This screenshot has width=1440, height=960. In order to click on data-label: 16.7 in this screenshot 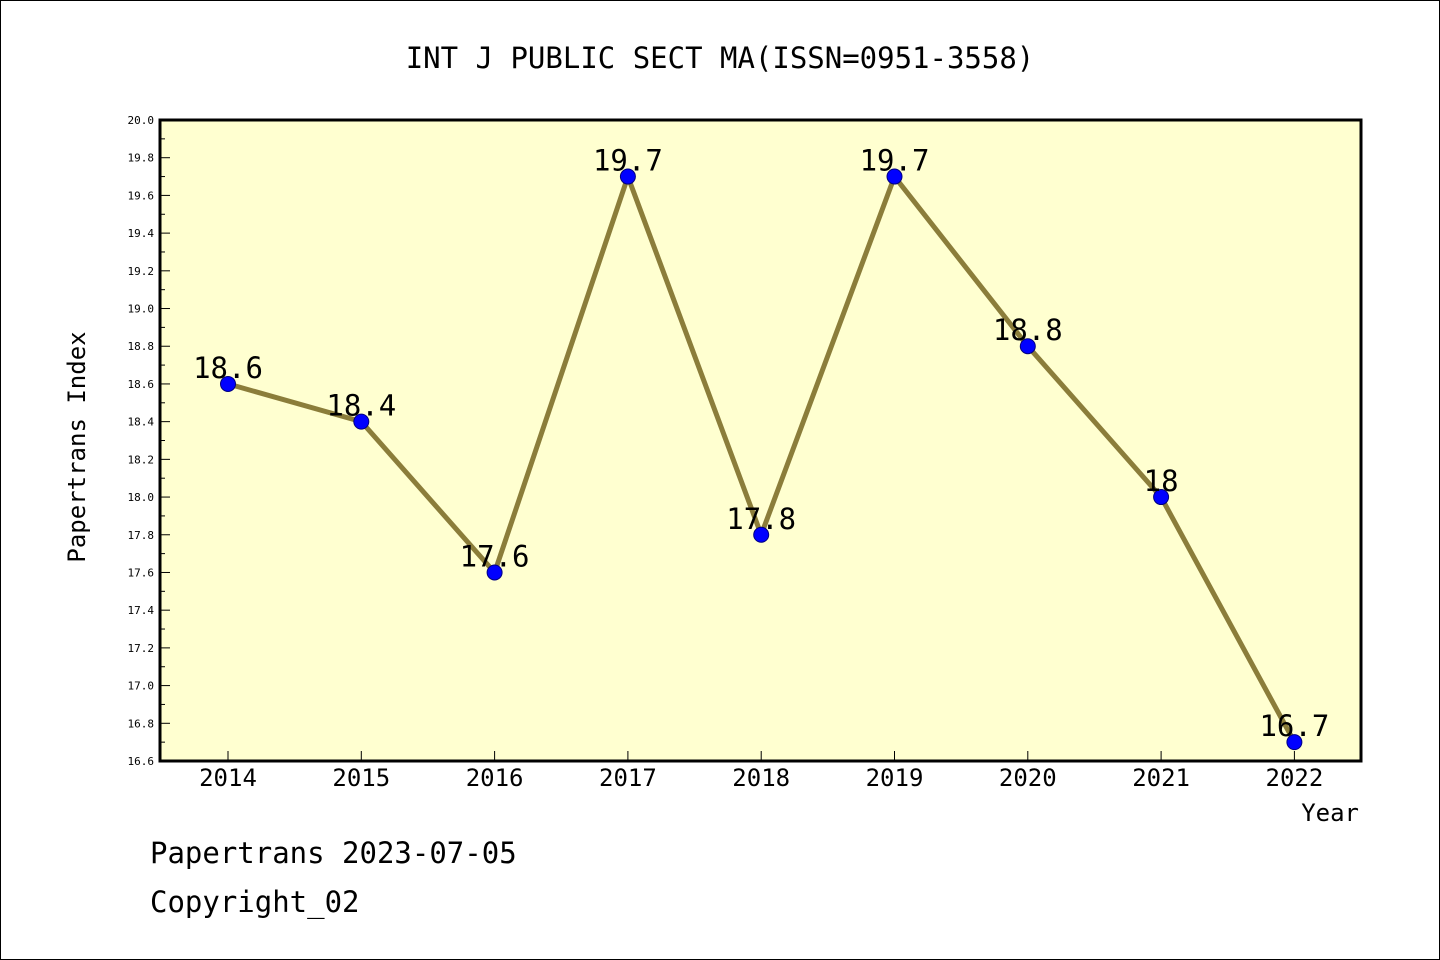, I will do `click(1294, 726)`.